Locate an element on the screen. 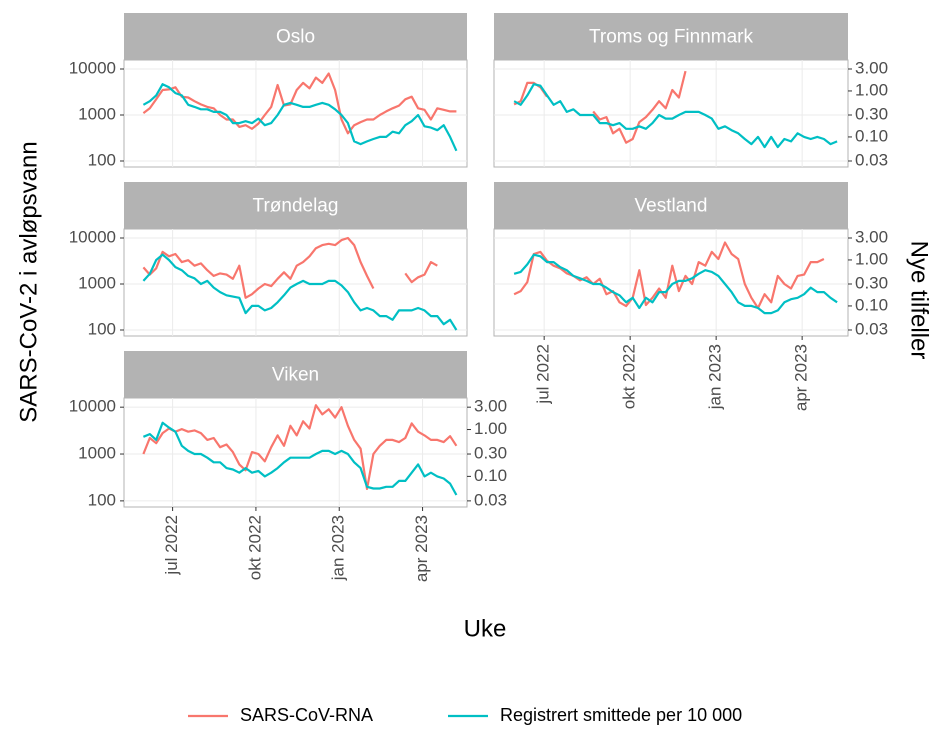  strip-title: Vestland is located at coordinates (671, 206).